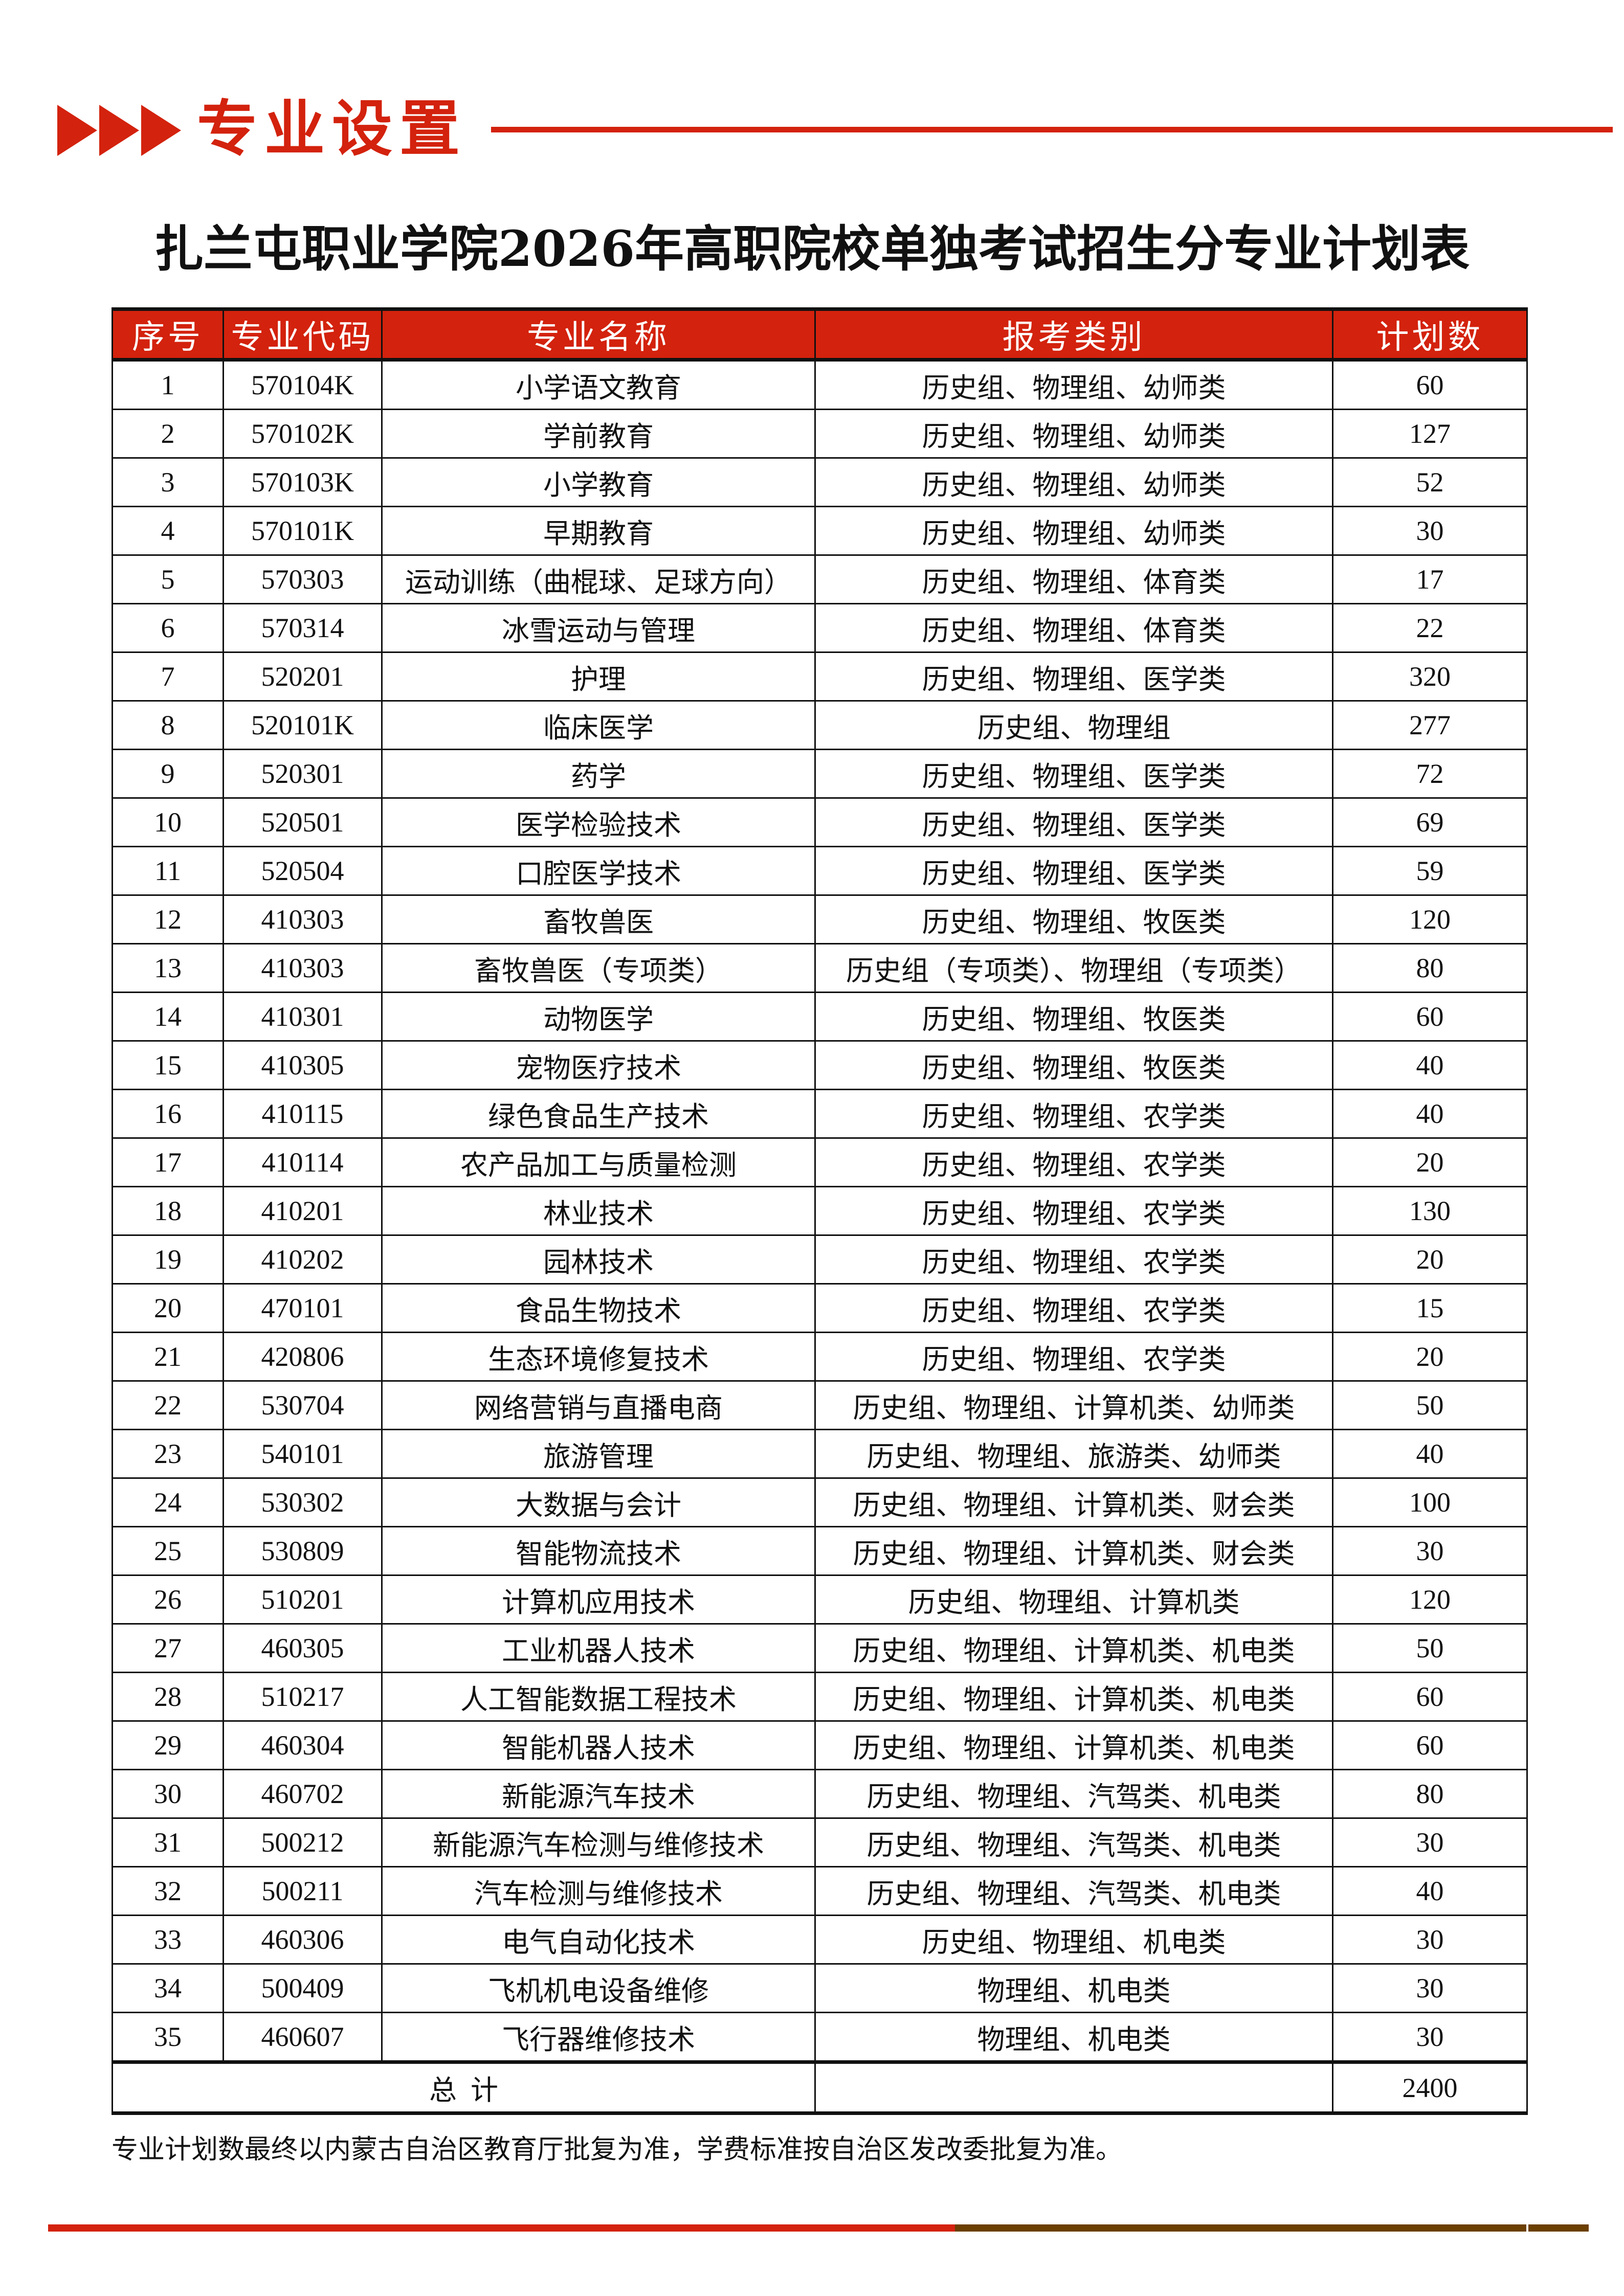  What do you see at coordinates (820, 1600) in the screenshot?
I see `table-row: 26 510201 计算机应用技术 历史组、物理组、计算机类 120` at bounding box center [820, 1600].